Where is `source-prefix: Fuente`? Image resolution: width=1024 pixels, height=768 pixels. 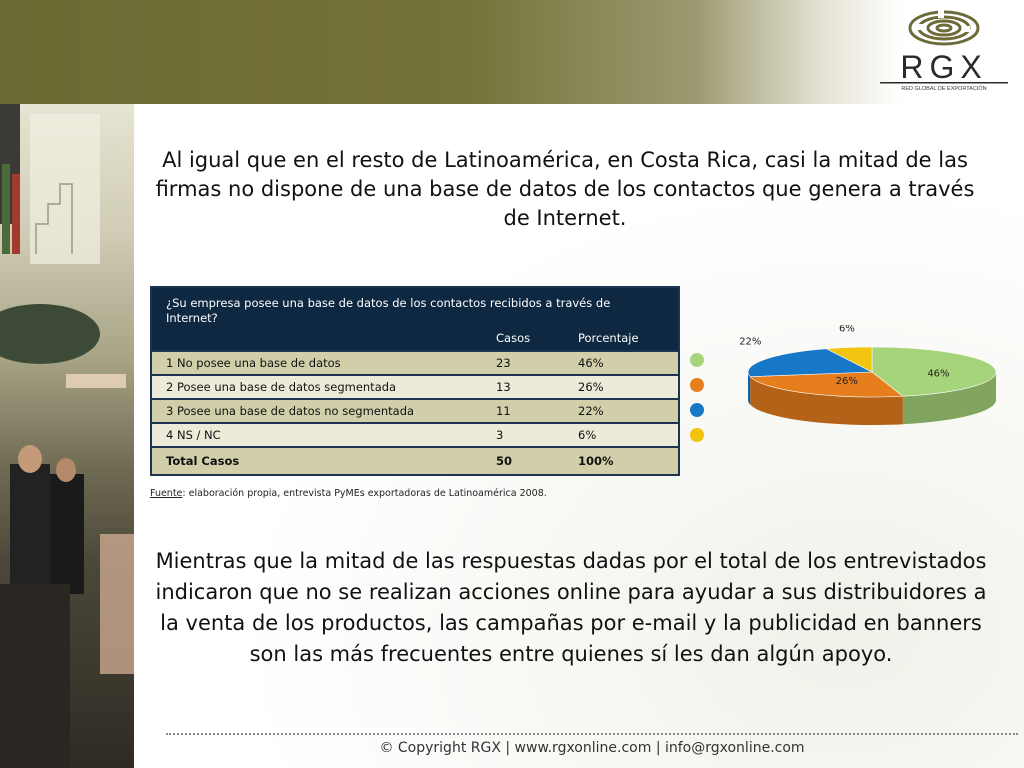
source-prefix: Fuente is located at coordinates (166, 493).